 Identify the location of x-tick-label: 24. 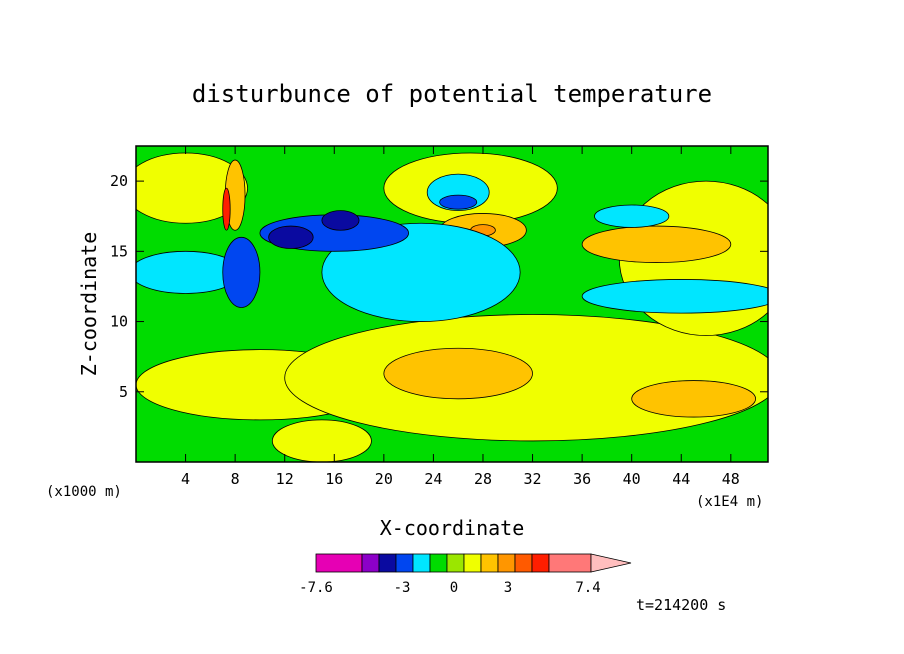
(433, 479).